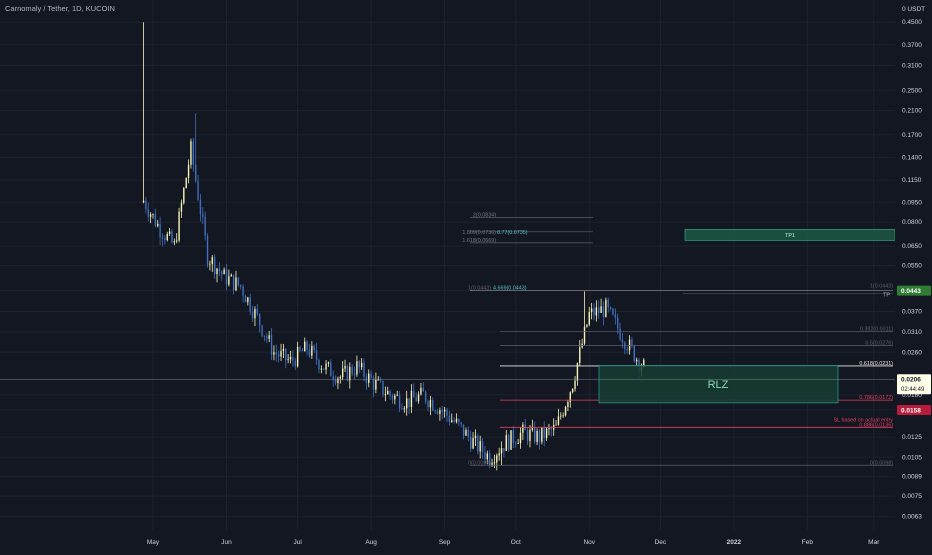 The image size is (932, 555). Describe the element at coordinates (60, 8) in the screenshot. I see `symbol-title: Carnomaly / Tether, 1D, KUCOIN` at that location.